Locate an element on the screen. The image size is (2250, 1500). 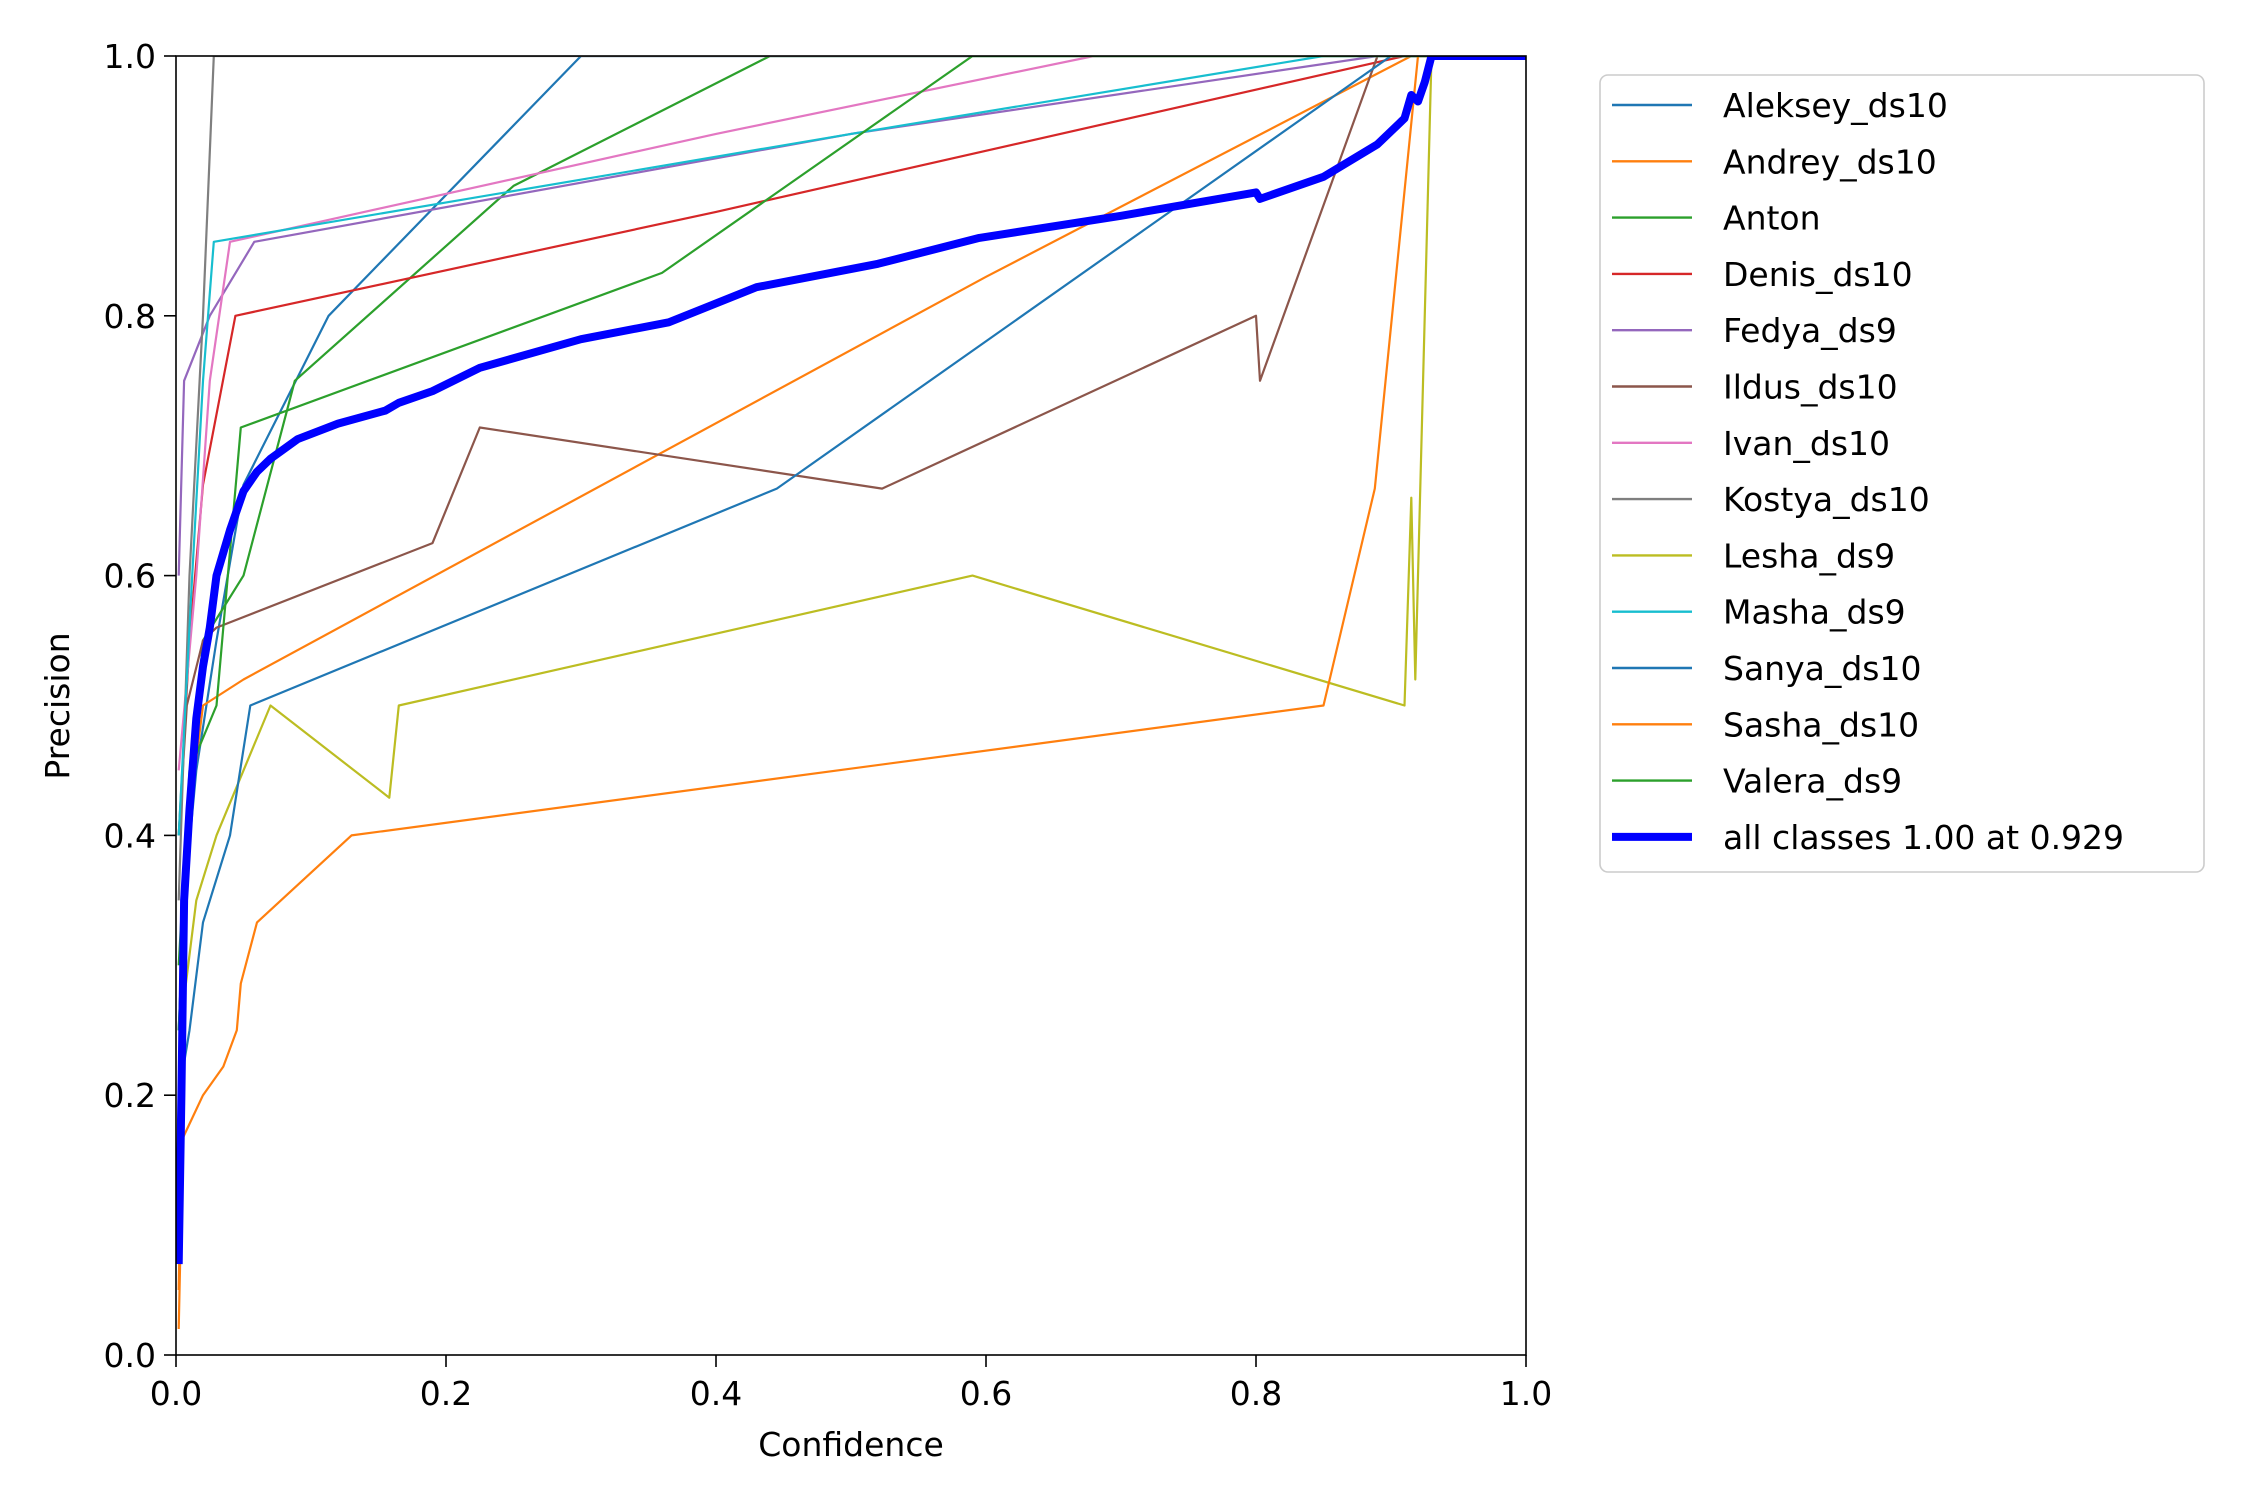
legend-frame is located at coordinates (1902, 473).